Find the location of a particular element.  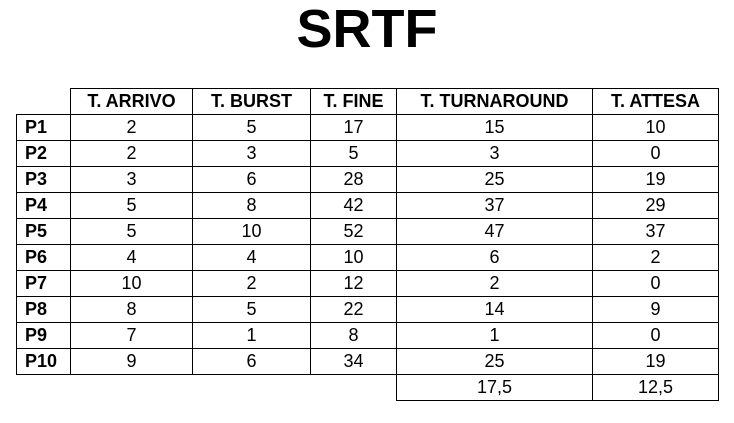

table-row: P2 2 3 5 3 0 is located at coordinates (367, 153).